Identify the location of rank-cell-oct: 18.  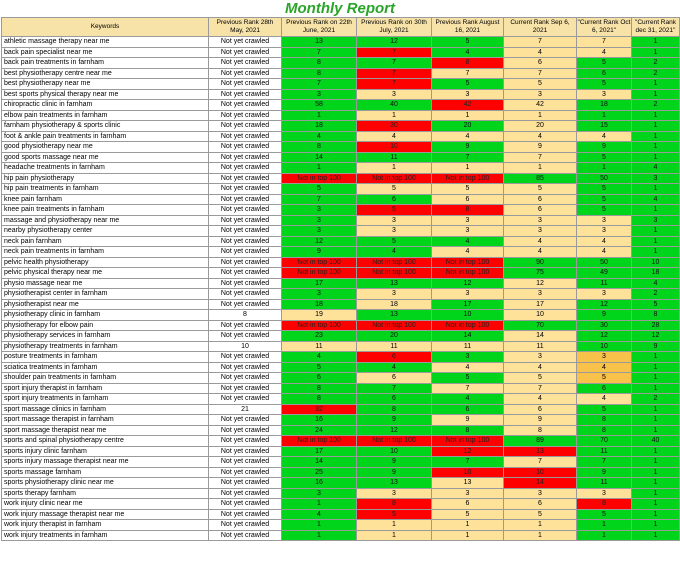
(604, 105).